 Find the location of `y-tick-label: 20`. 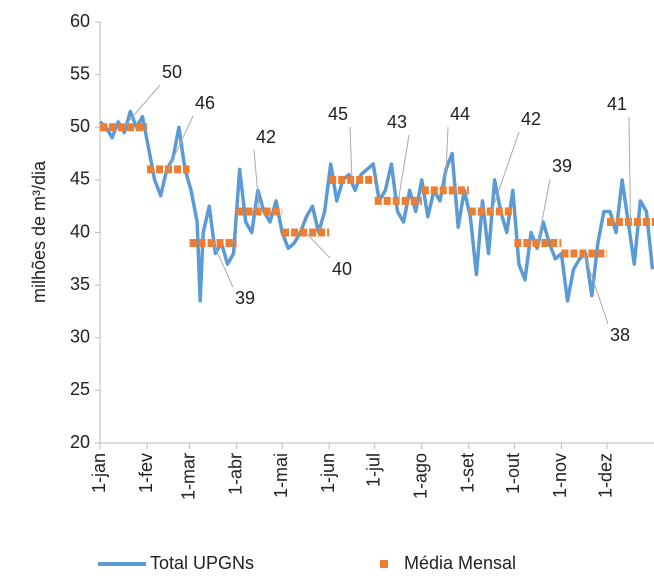

y-tick-label: 20 is located at coordinates (80, 442).